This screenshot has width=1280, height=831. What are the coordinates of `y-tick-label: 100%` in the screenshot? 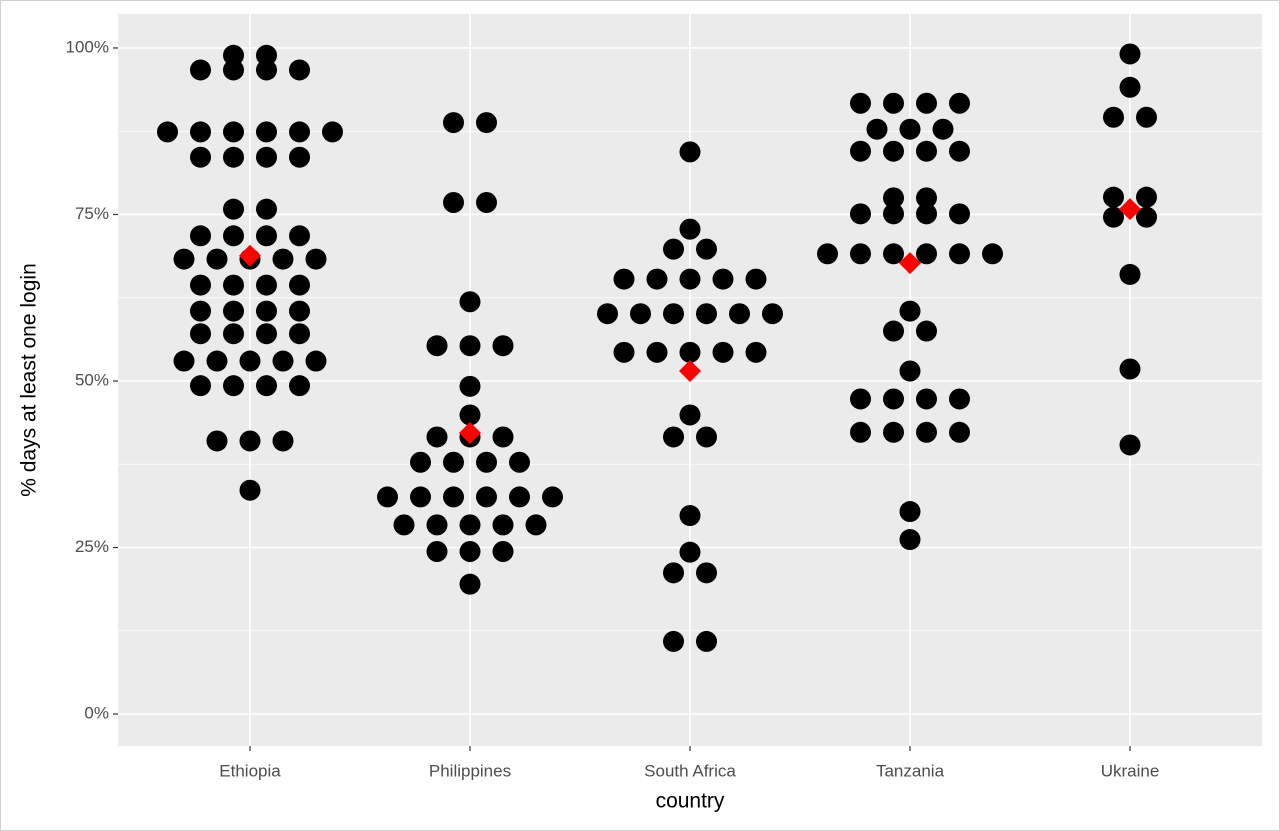 It's located at (87, 46).